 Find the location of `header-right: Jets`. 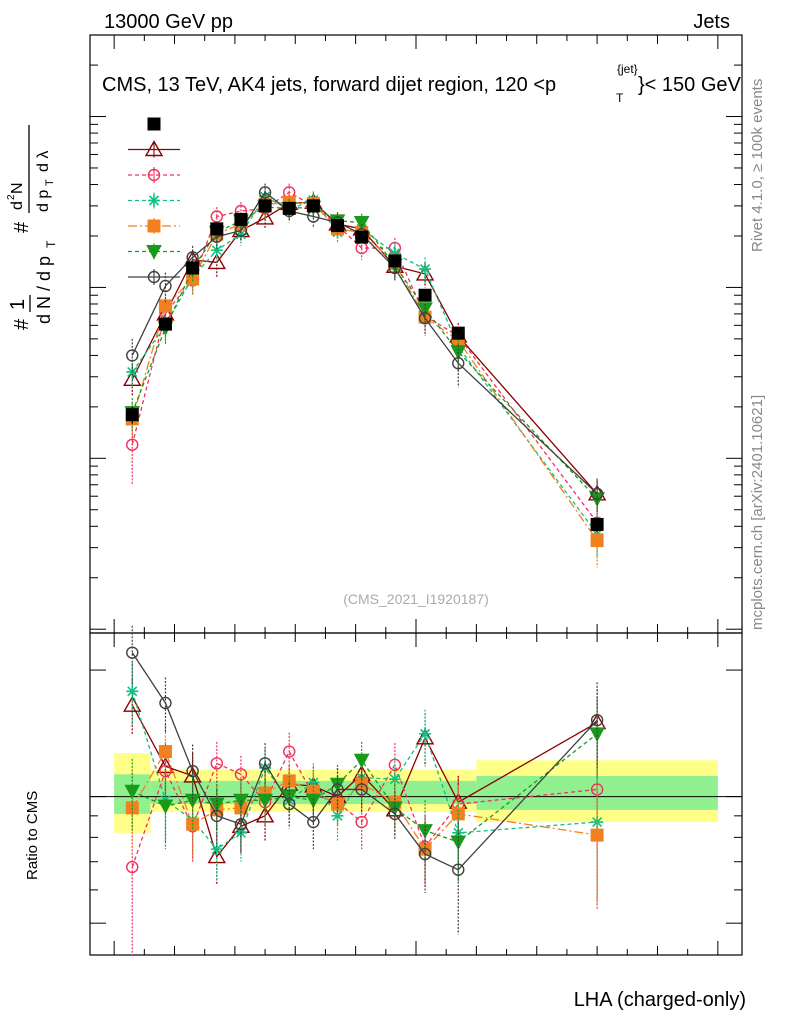

header-right: Jets is located at coordinates (711, 22).